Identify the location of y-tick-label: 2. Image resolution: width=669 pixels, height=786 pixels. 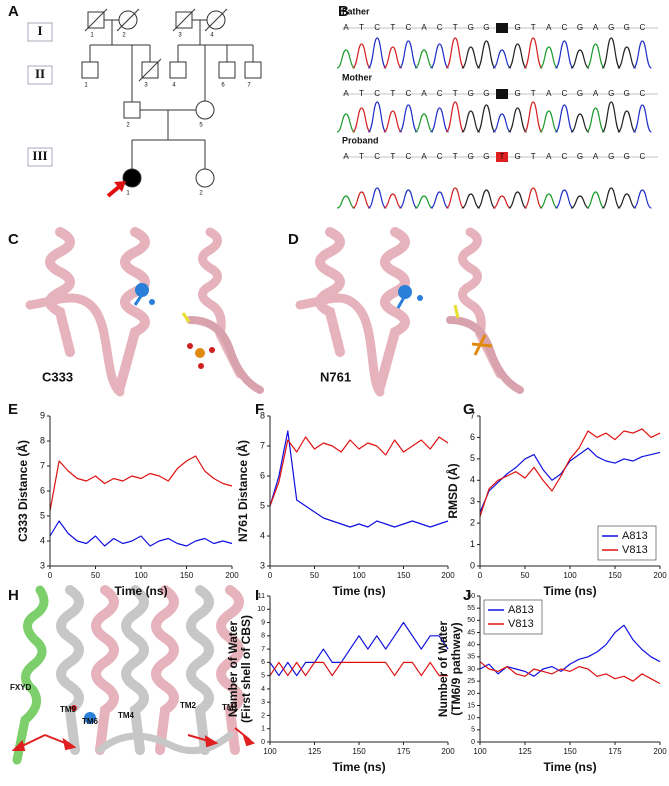
(263, 715).